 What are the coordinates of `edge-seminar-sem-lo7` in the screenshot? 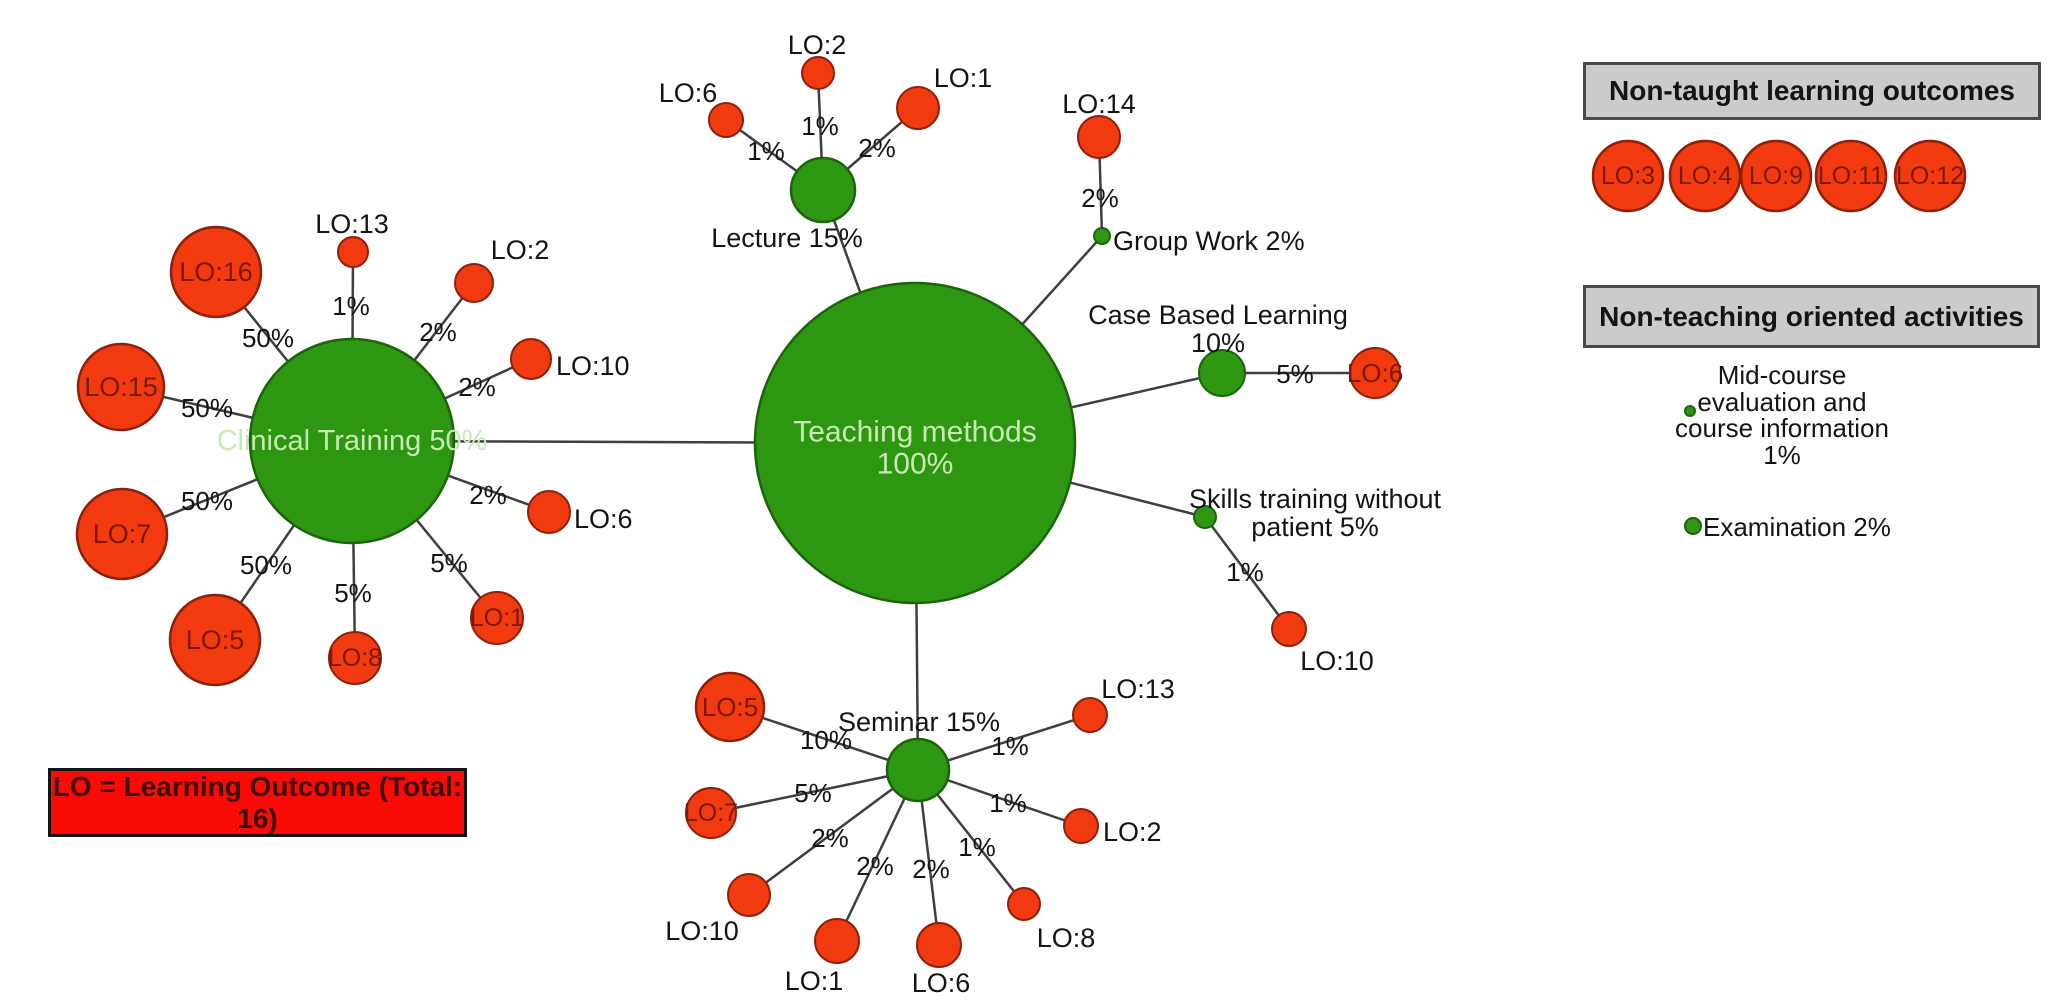 It's located at (814, 791).